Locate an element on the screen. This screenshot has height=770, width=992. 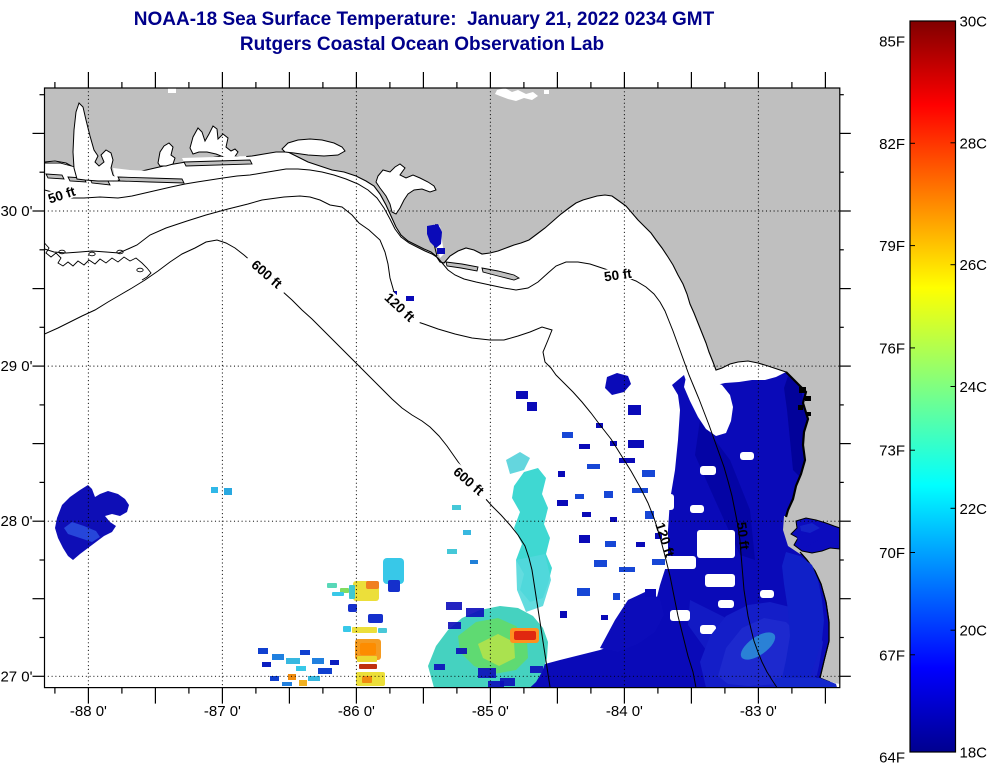
svg-text: 22C is located at coordinates (974, 509).